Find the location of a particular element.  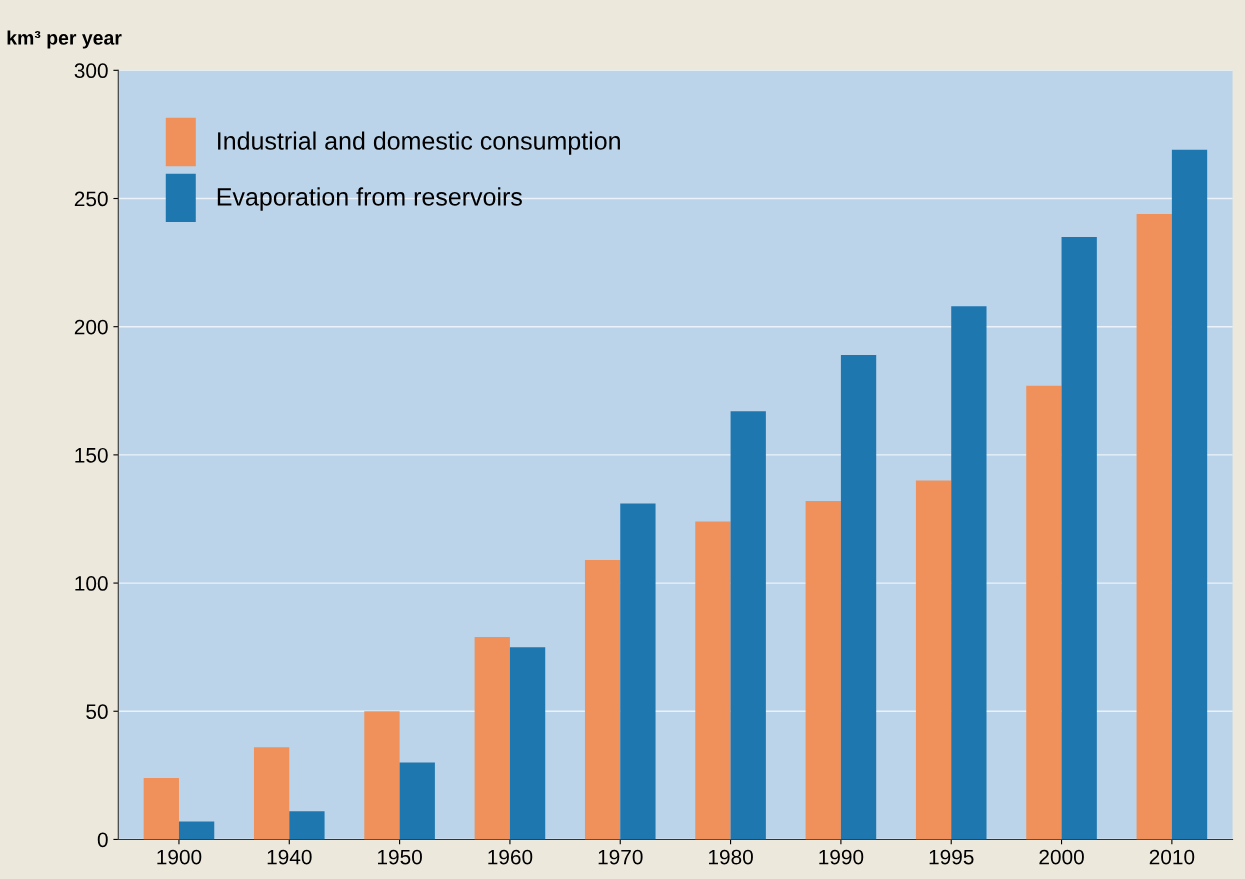

y-tick-label: 50 is located at coordinates (97, 712).